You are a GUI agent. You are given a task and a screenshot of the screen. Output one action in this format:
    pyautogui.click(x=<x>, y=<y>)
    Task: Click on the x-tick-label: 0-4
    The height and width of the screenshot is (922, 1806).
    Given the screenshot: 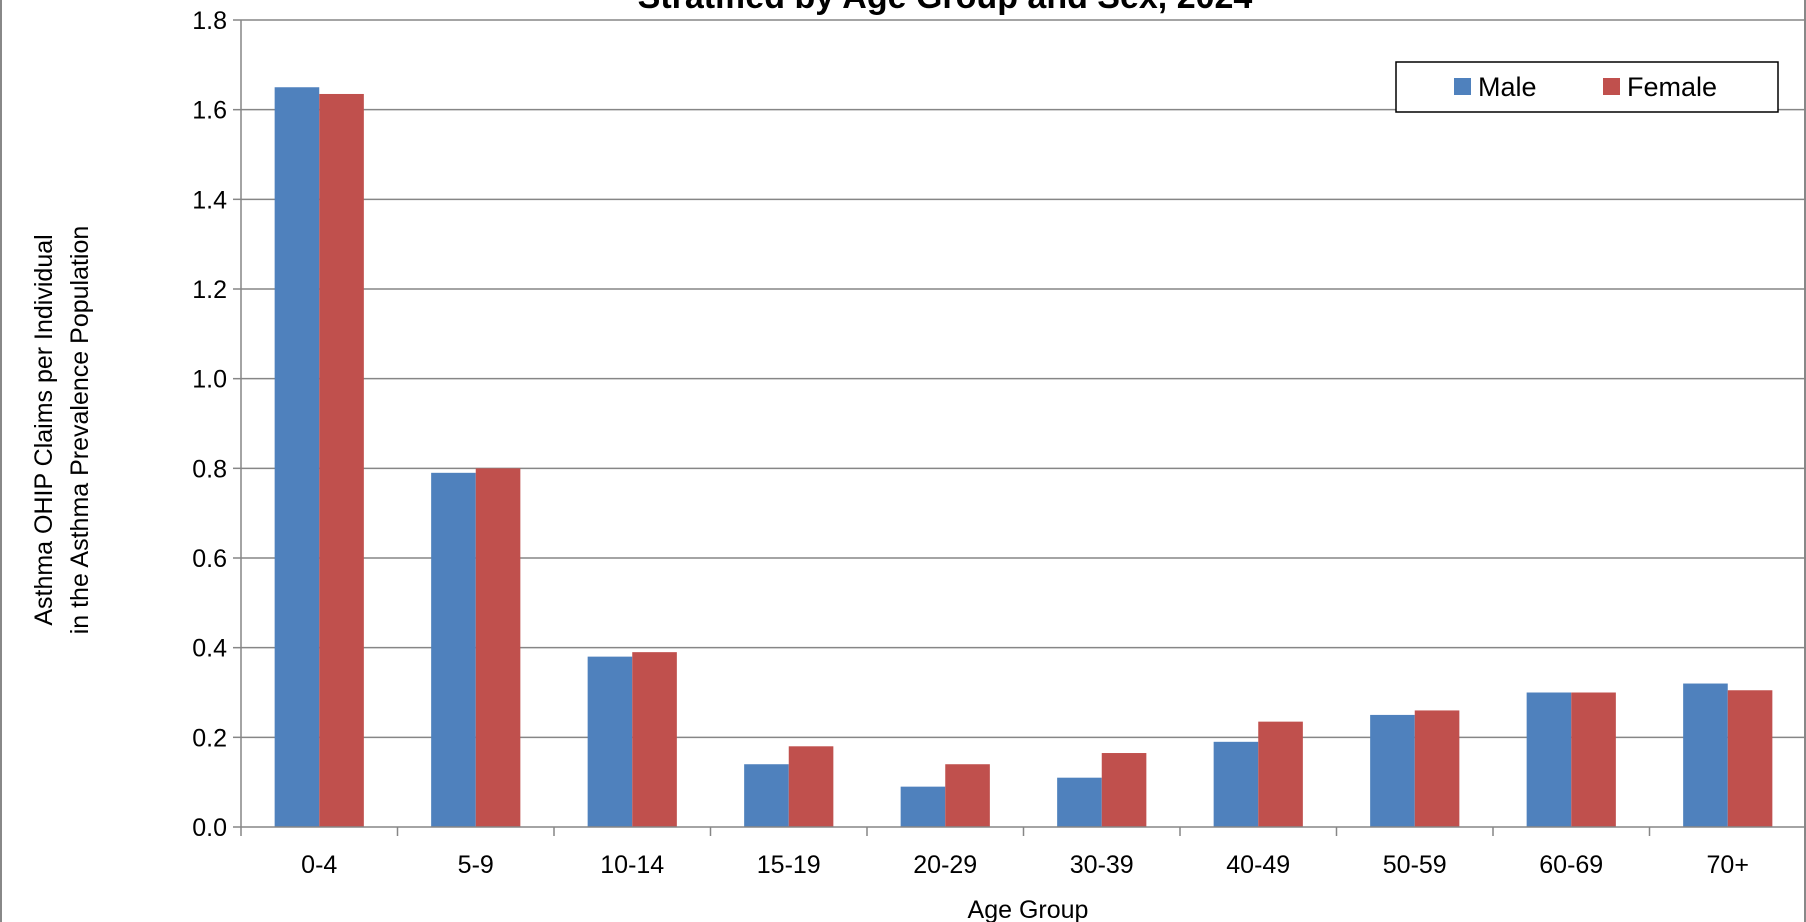 What is the action you would take?
    pyautogui.click(x=319, y=865)
    